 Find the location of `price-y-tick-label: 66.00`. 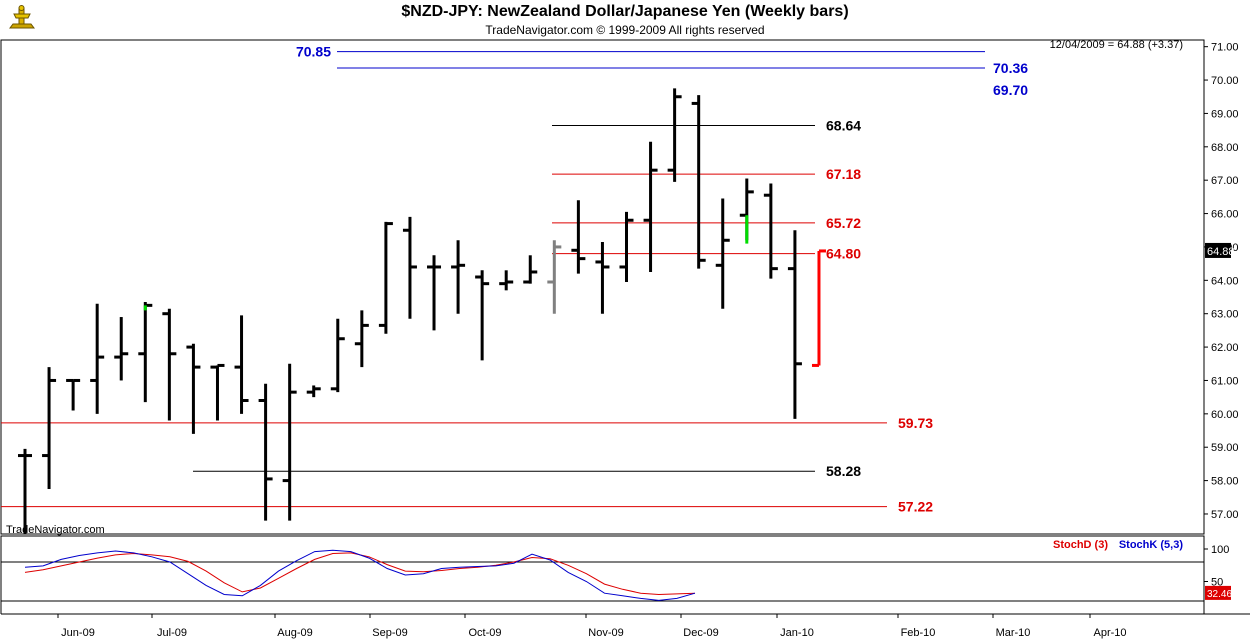

price-y-tick-label: 66.00 is located at coordinates (1225, 215).